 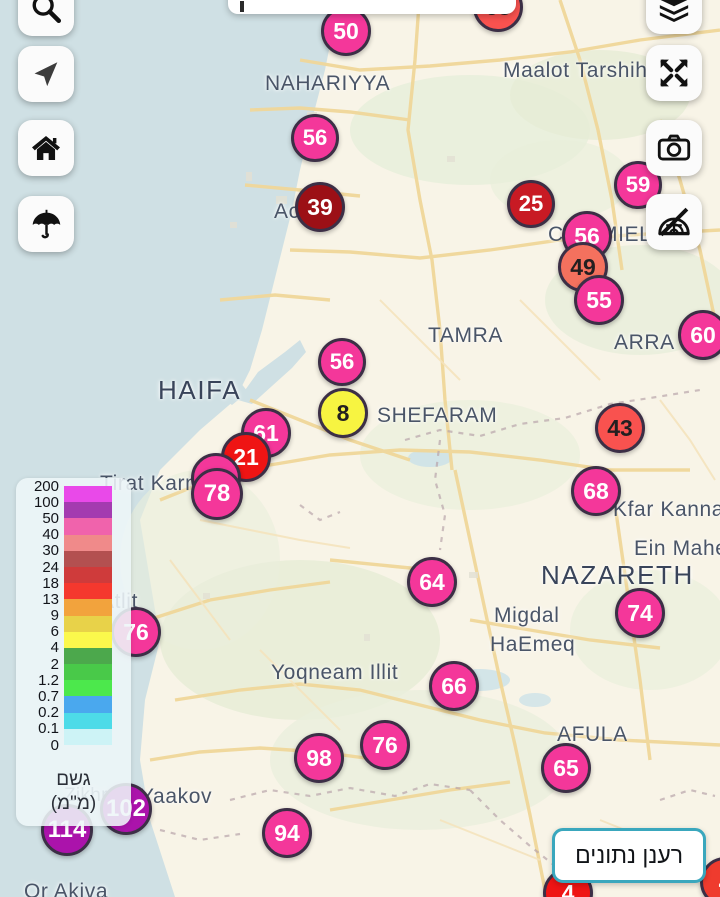 What do you see at coordinates (50, 583) in the screenshot?
I see `legend-value: 18` at bounding box center [50, 583].